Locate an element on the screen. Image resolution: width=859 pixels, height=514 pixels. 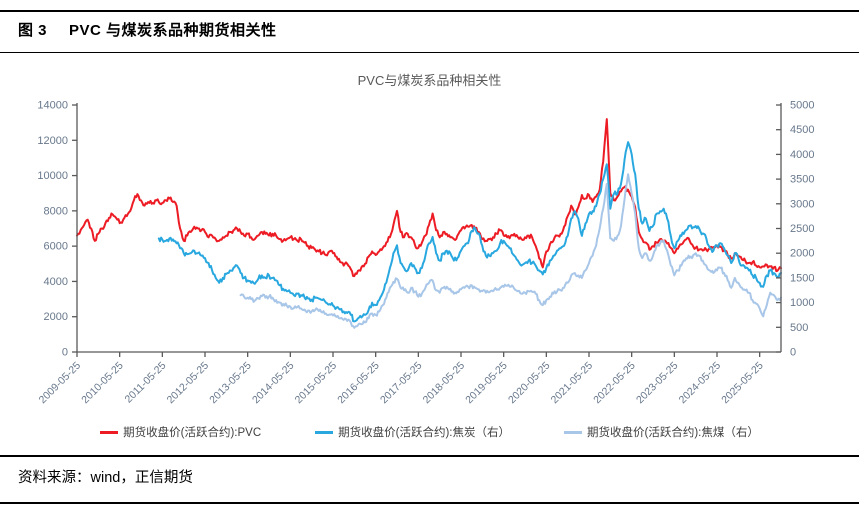
svg-text: 2010-05-25 is located at coordinates (102, 383).